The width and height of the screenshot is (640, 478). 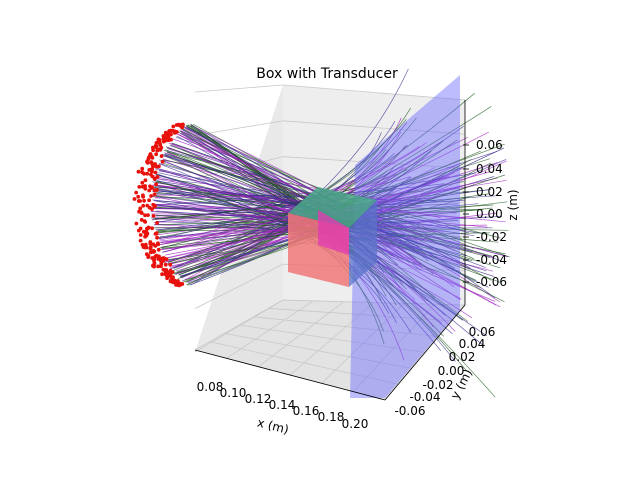 I want to click on z-tick-label: 0.04, so click(x=489, y=169).